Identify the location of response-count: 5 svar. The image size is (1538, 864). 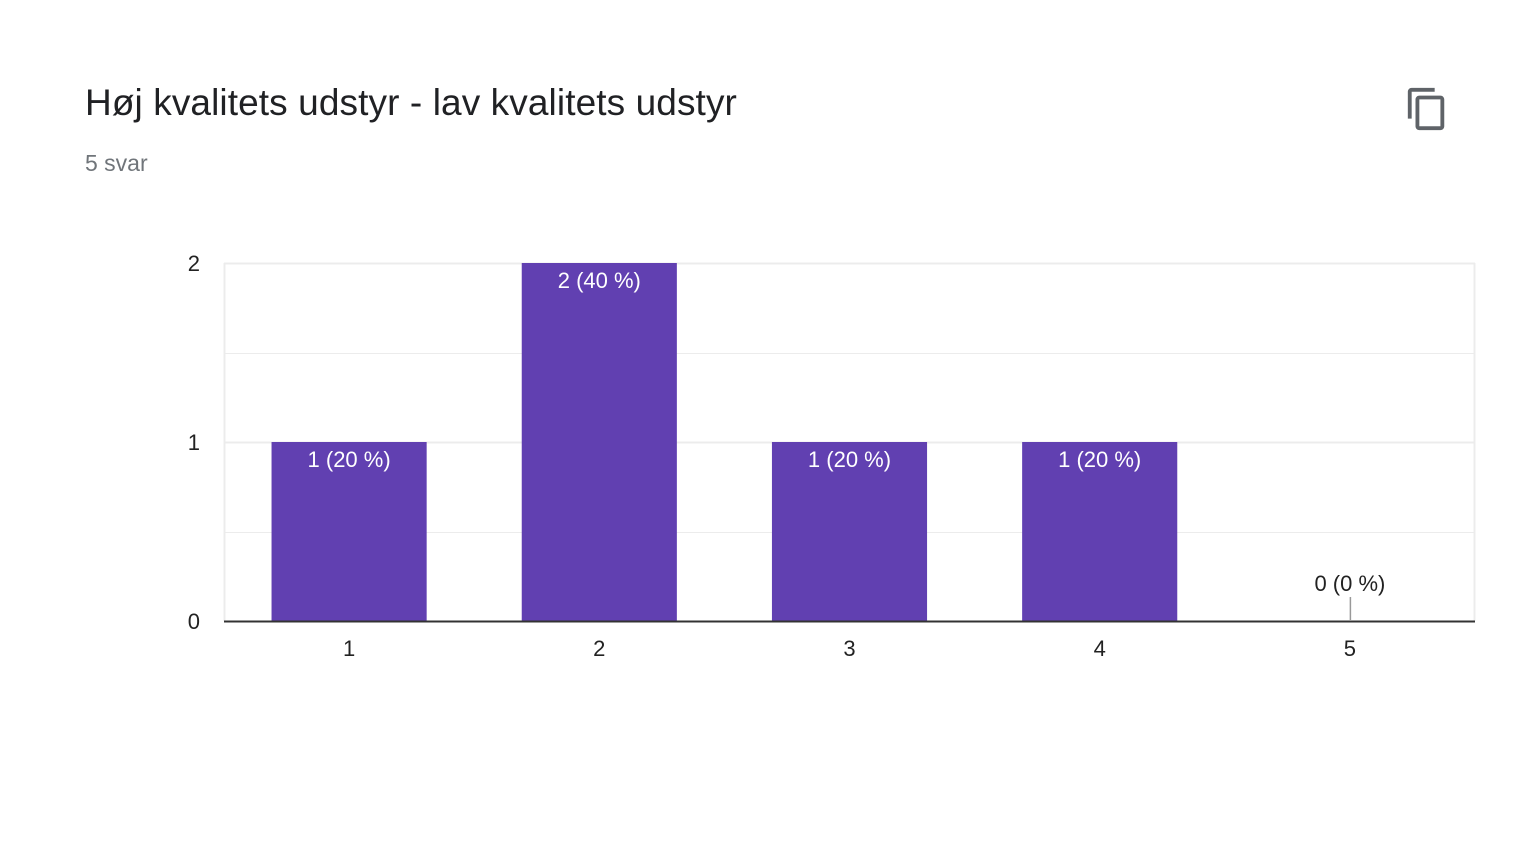
(116, 163).